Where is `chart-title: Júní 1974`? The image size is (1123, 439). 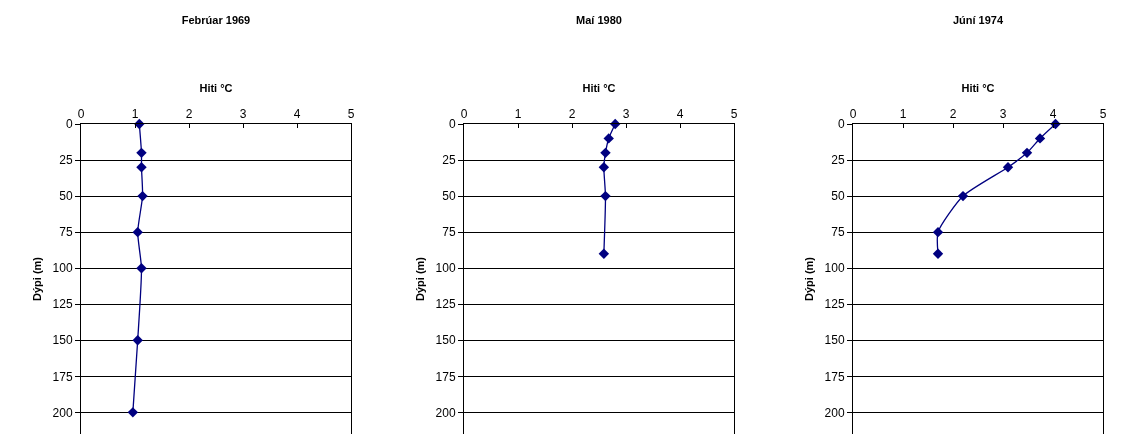 chart-title: Júní 1974 is located at coordinates (978, 19).